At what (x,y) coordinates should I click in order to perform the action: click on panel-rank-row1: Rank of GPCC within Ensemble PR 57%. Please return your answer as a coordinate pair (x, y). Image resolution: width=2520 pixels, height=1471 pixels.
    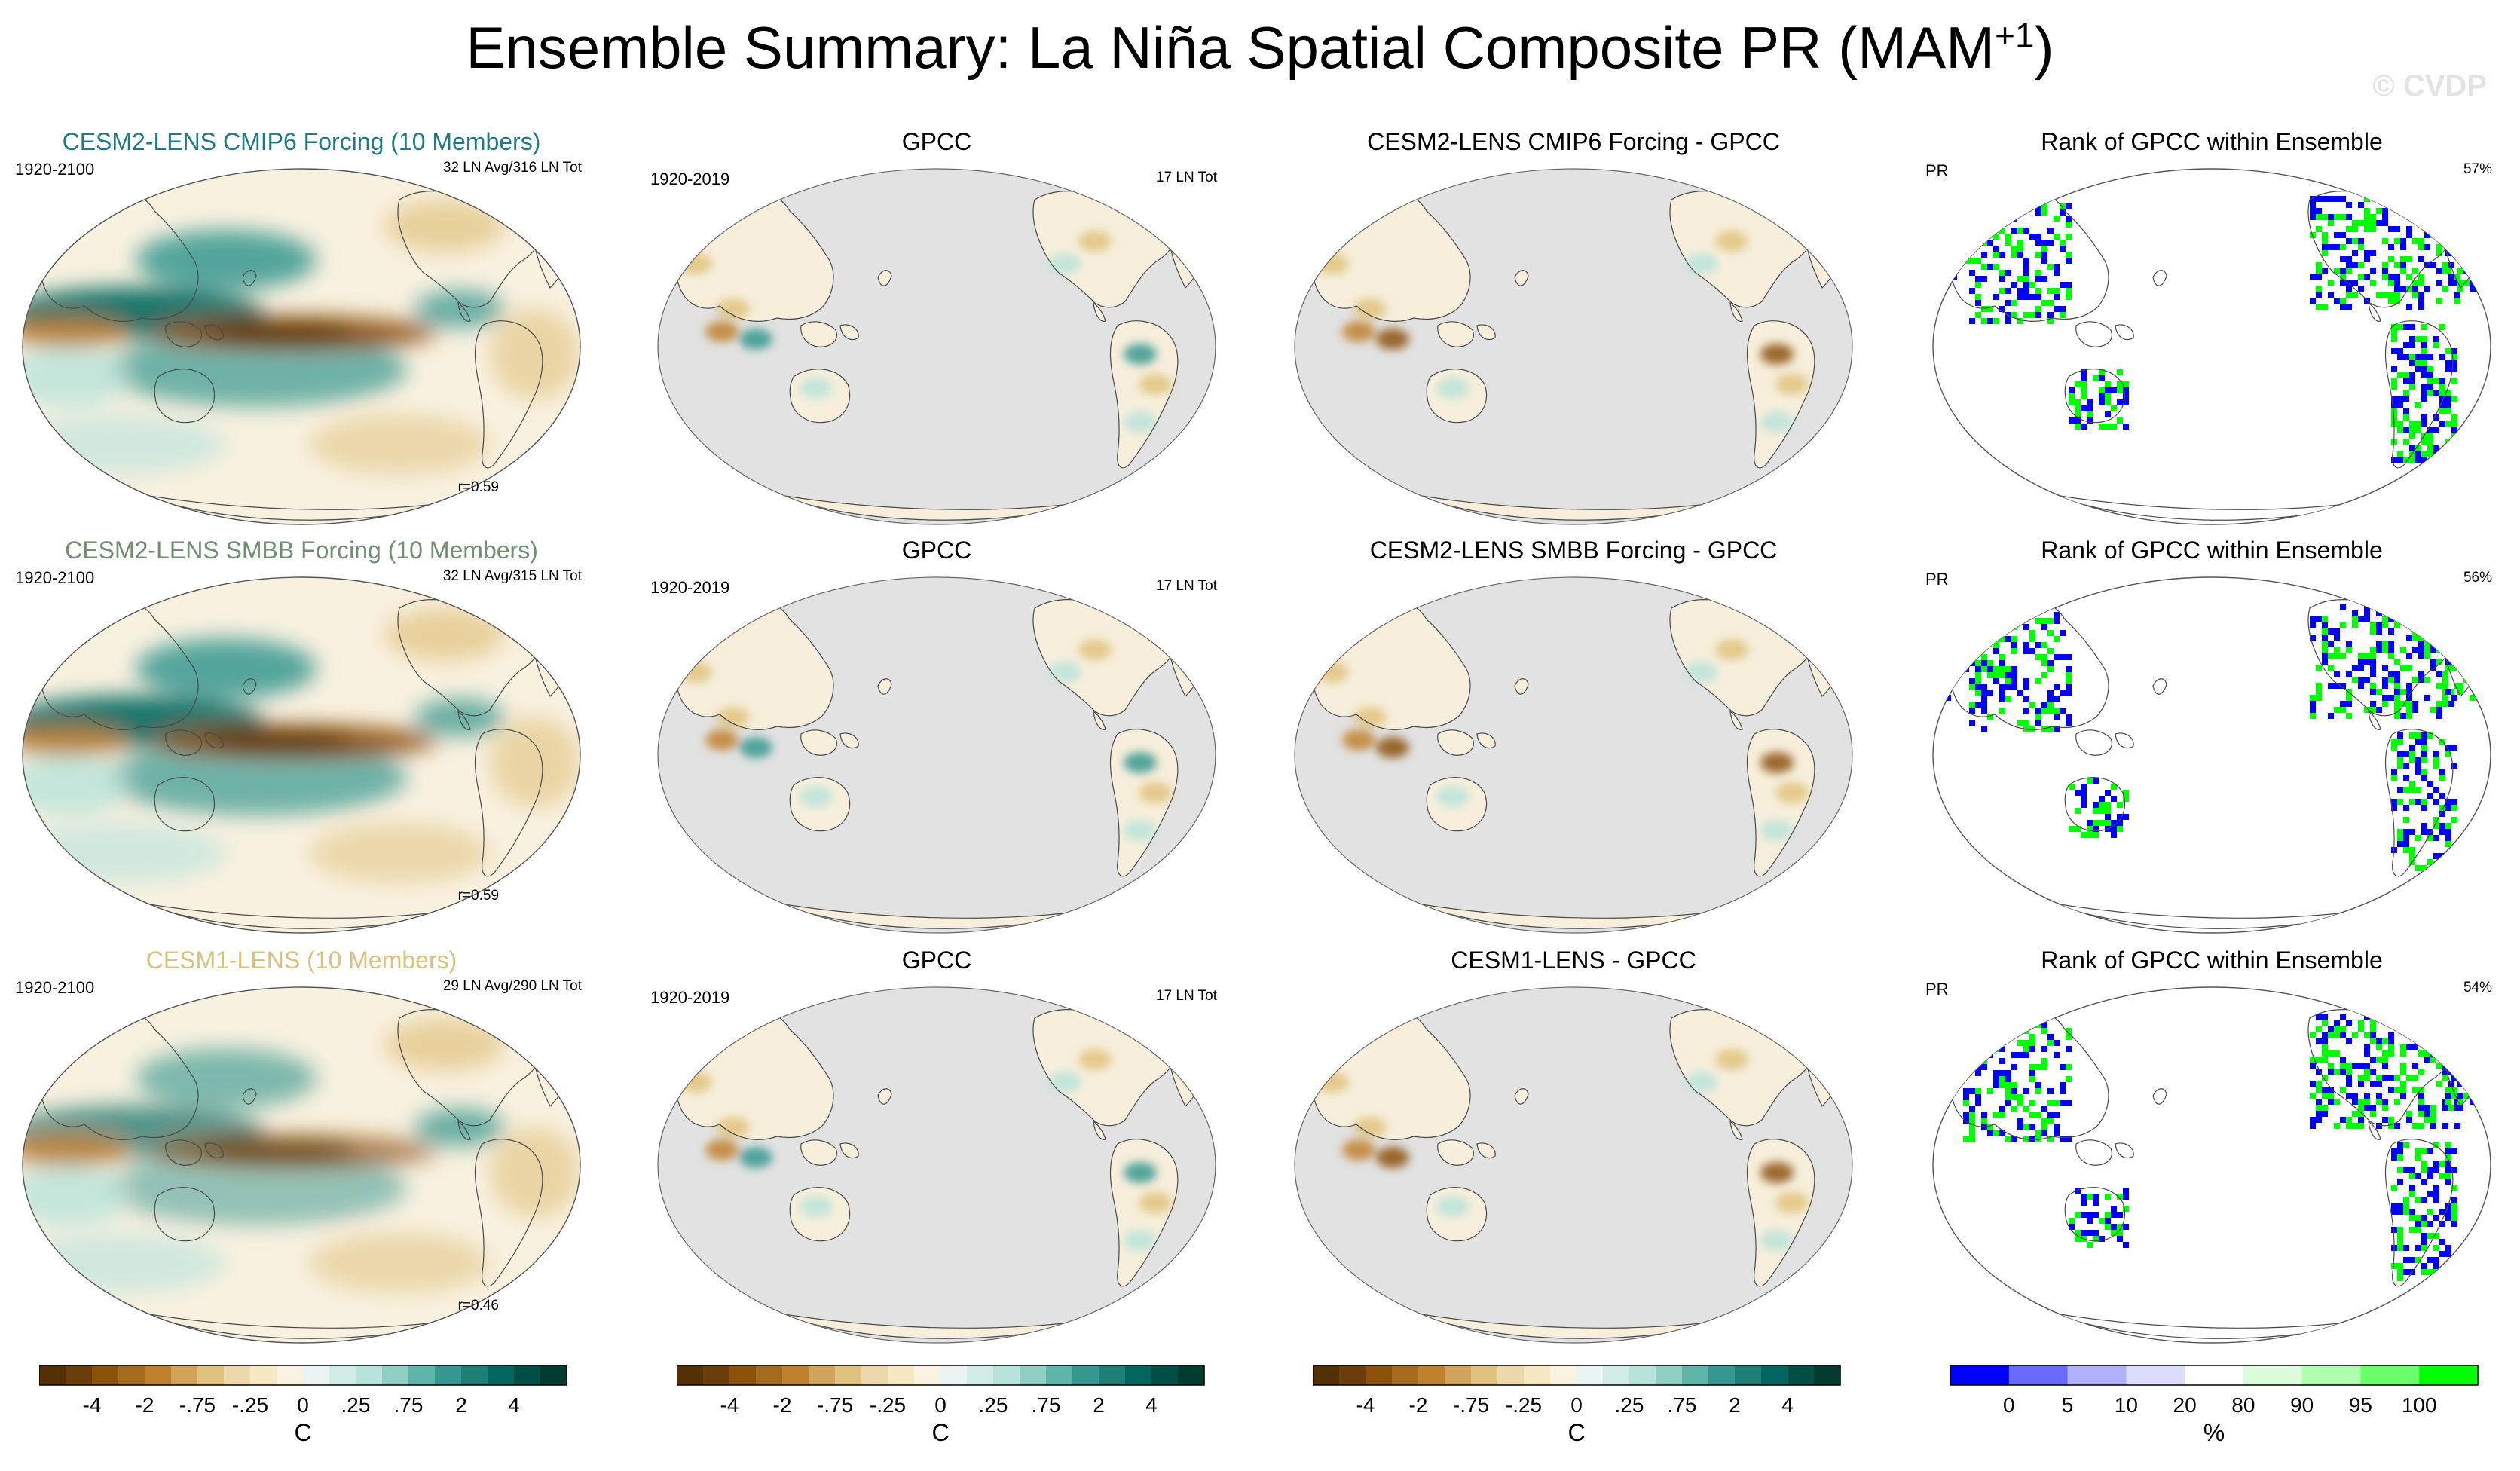
    Looking at the image, I should click on (2212, 328).